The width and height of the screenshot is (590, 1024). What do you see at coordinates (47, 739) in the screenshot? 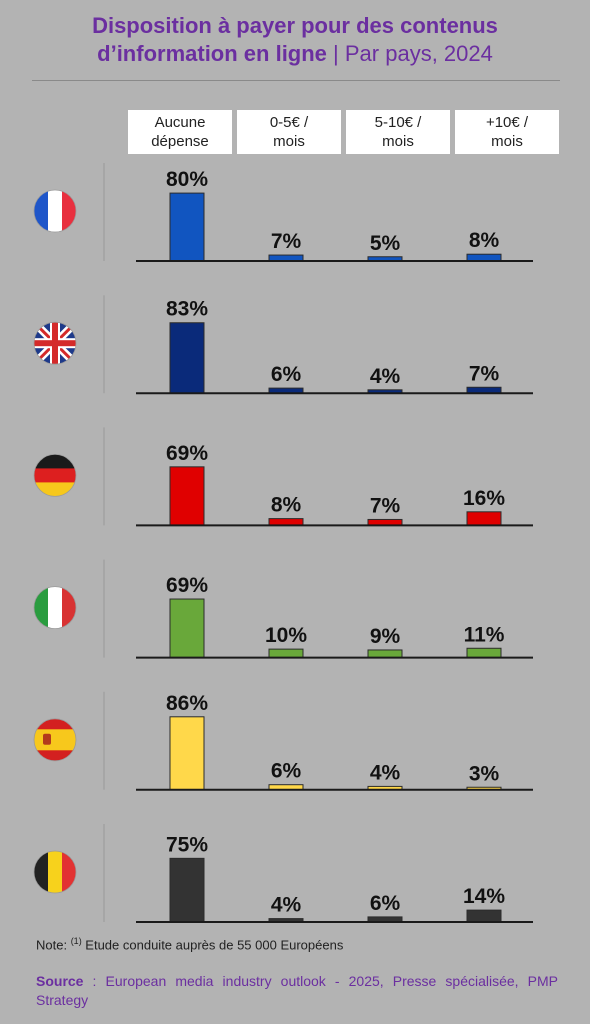
I see `spain-coat-of-arms` at bounding box center [47, 739].